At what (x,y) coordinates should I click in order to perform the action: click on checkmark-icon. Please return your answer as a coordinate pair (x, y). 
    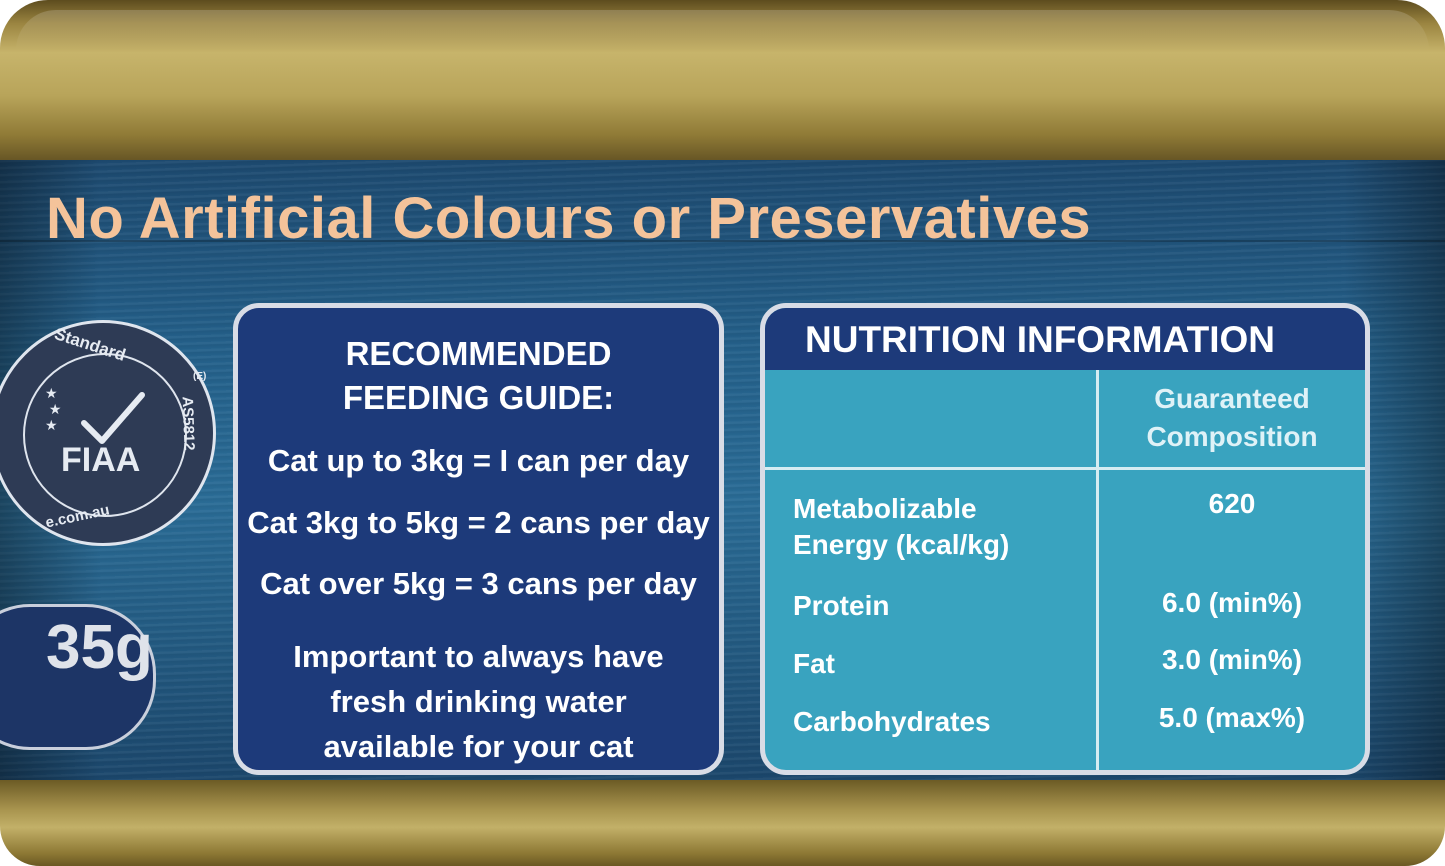
    Looking at the image, I should click on (113, 418).